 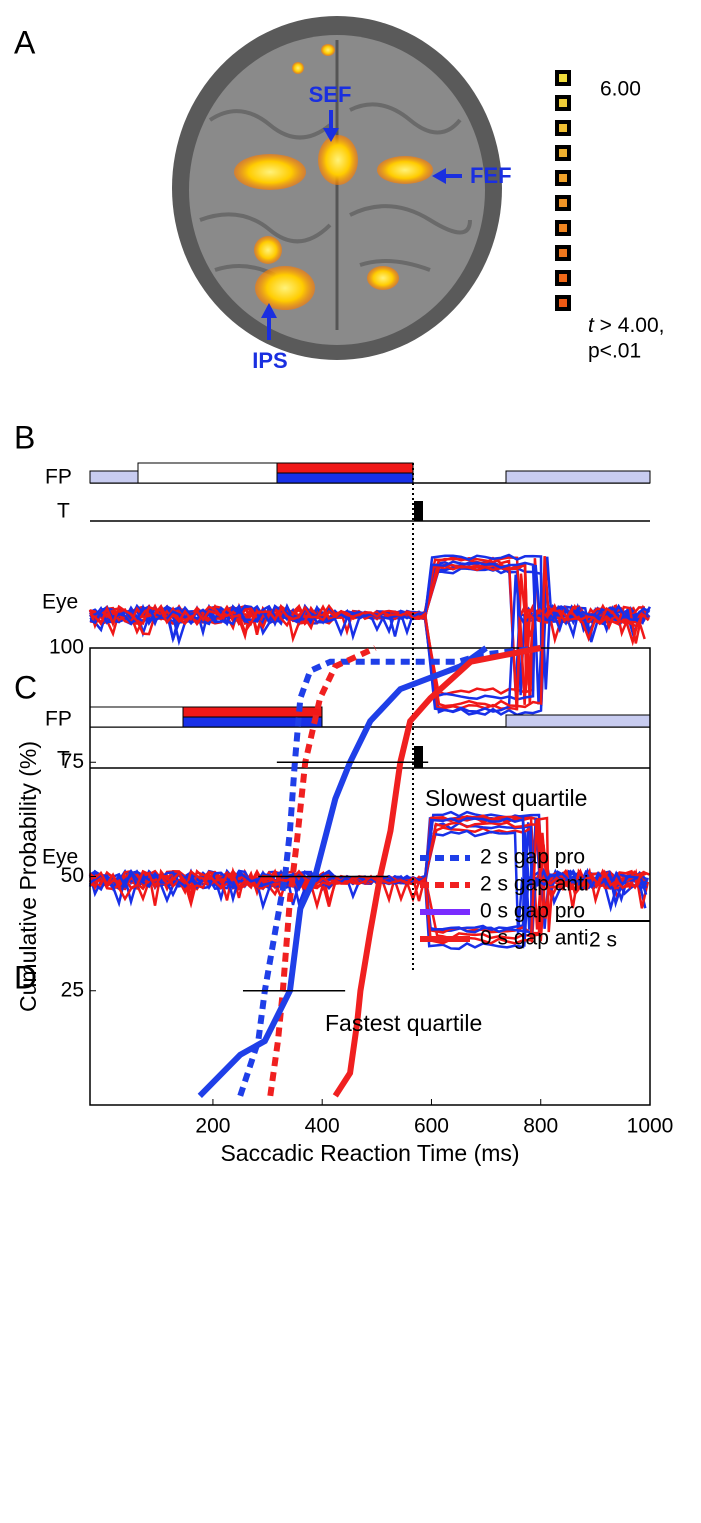 What do you see at coordinates (72, 989) in the screenshot?
I see `y-tick-label: 25` at bounding box center [72, 989].